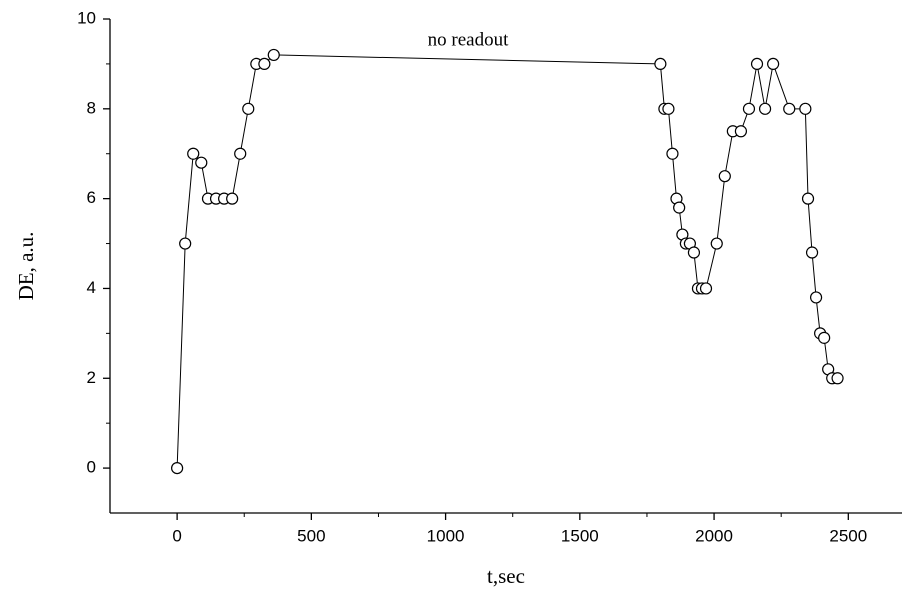 This screenshot has height=591, width=905. Describe the element at coordinates (91, 197) in the screenshot. I see `y-tick-label: 6` at that location.